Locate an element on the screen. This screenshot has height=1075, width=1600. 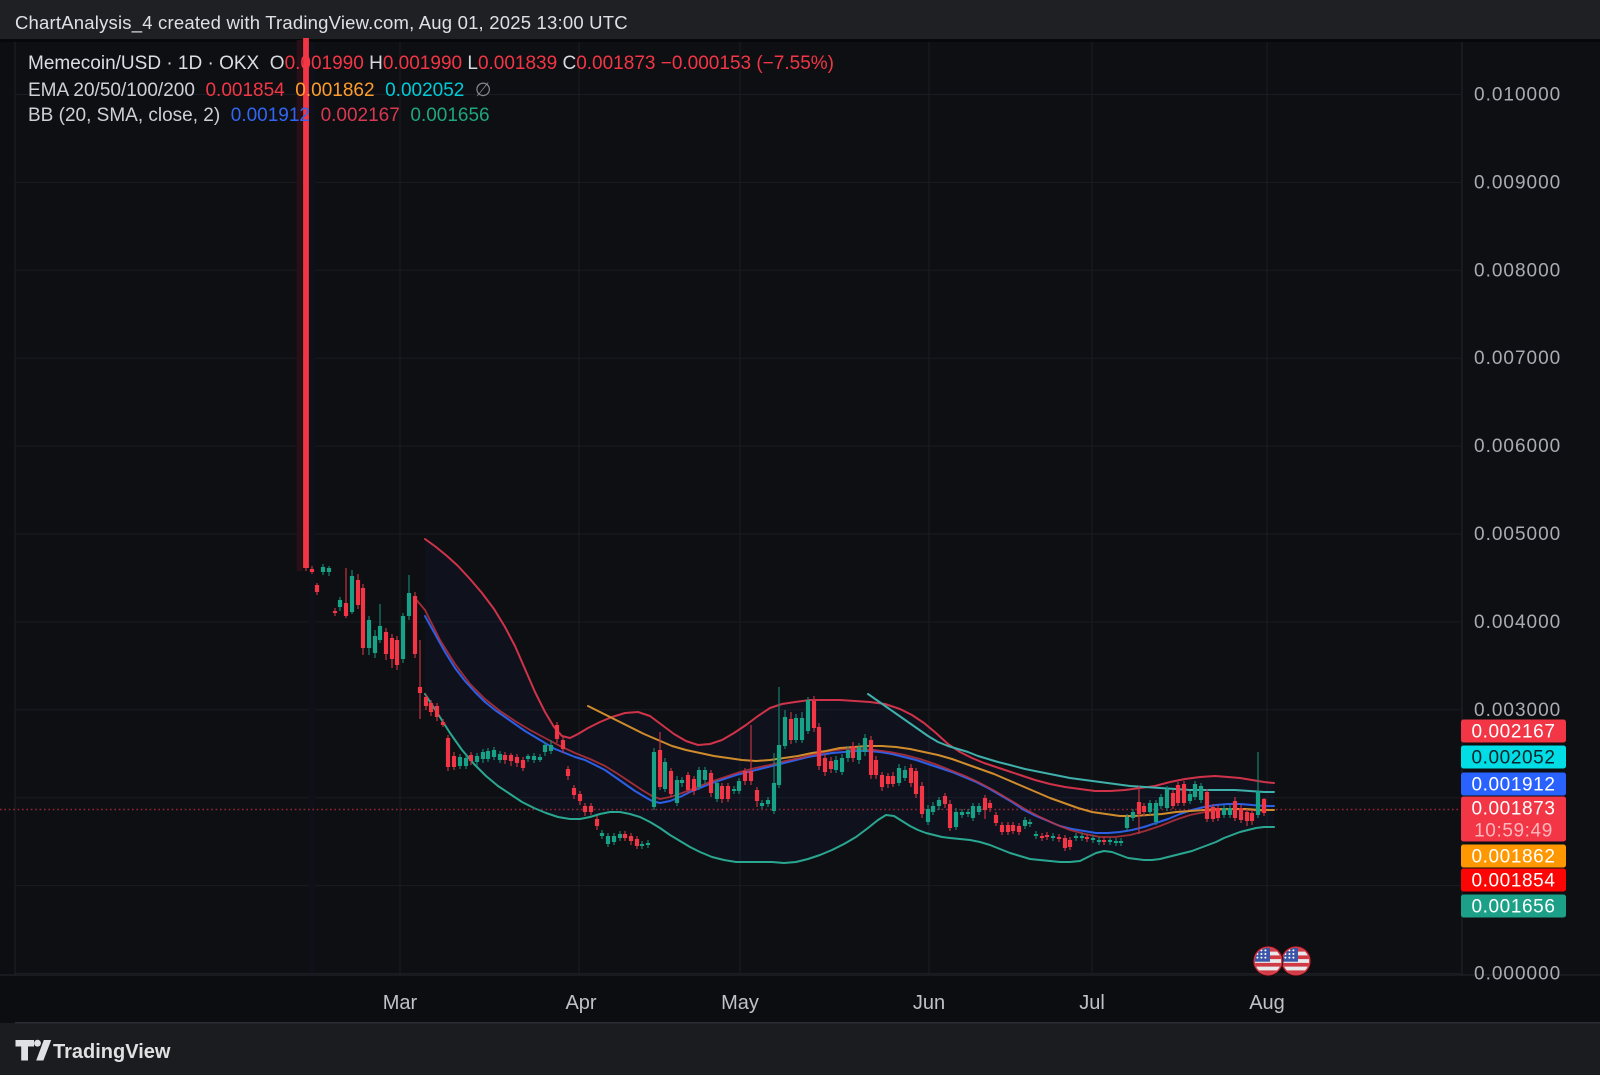
svg-text: 0.001912 is located at coordinates (1513, 785).